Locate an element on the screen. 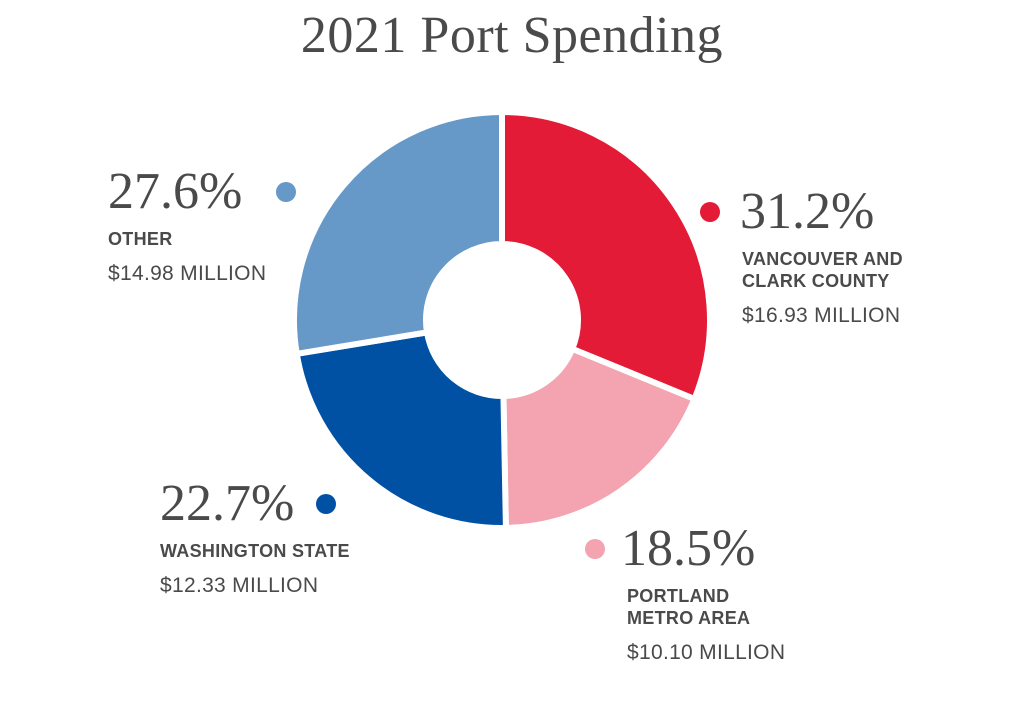  other-slice is located at coordinates (398, 233).